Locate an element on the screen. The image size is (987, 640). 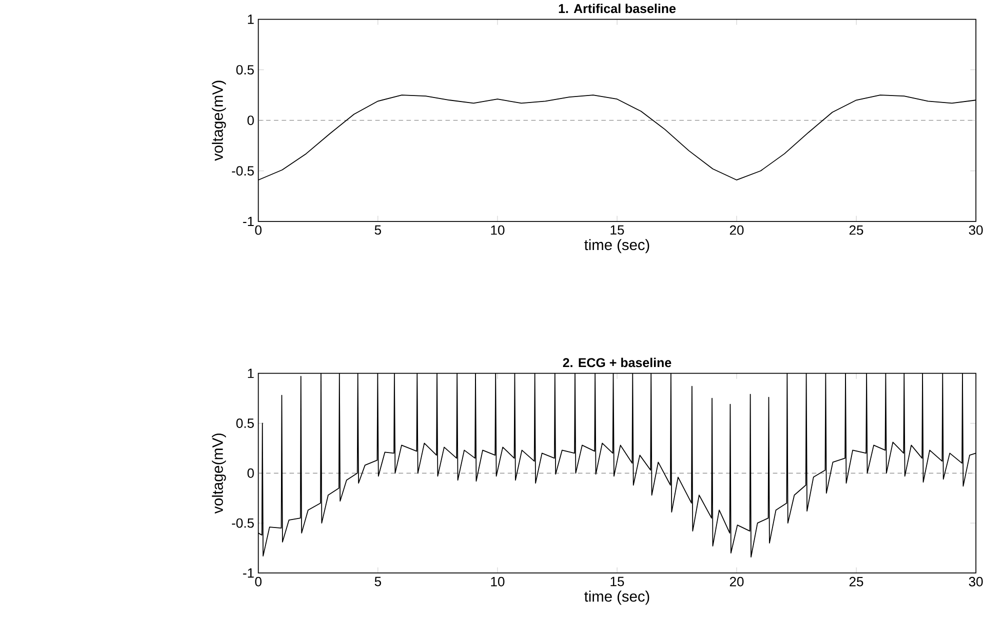
chart-title: 1. Artifical baseline is located at coordinates (617, 9).